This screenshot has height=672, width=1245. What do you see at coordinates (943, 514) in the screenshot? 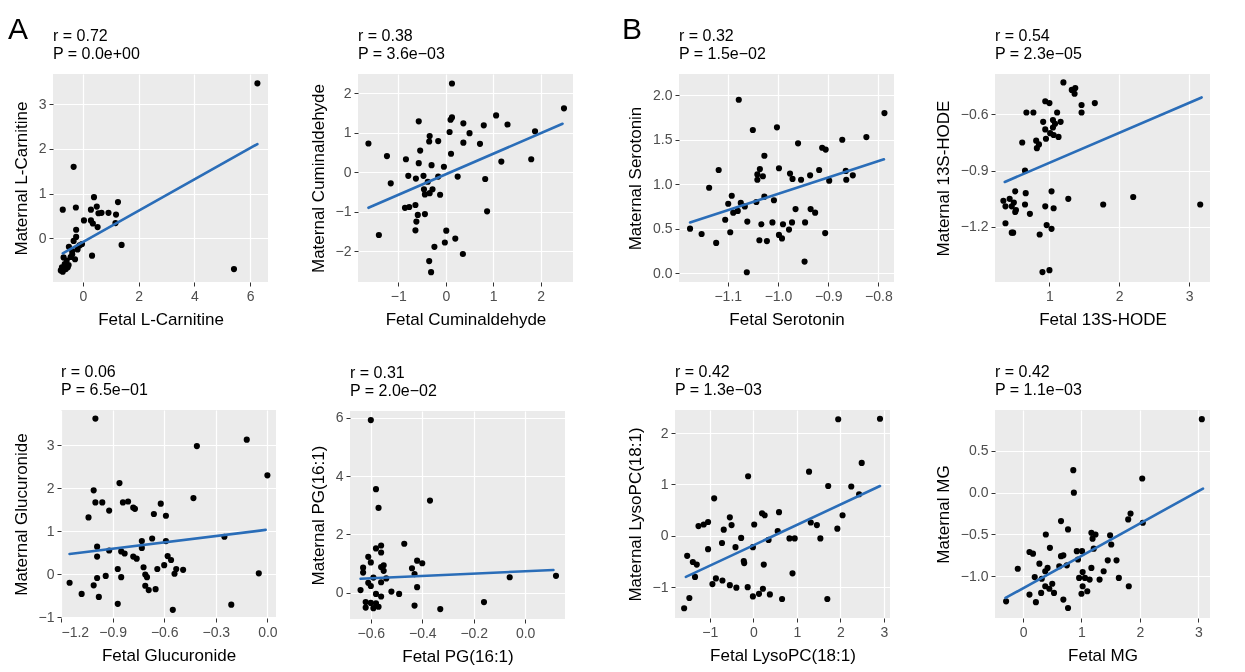
I see `y-axis-title: Maternal MG` at bounding box center [943, 514].